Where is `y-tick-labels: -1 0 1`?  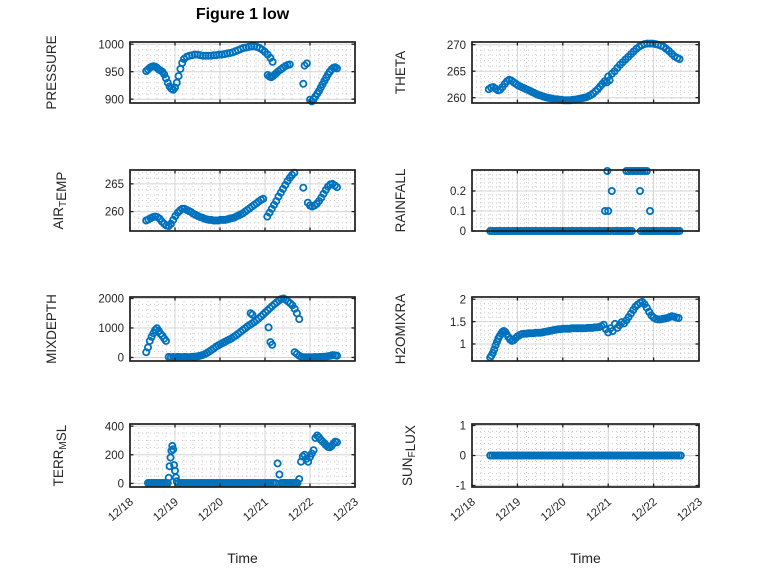 y-tick-labels: -1 0 1 is located at coordinates (461, 457).